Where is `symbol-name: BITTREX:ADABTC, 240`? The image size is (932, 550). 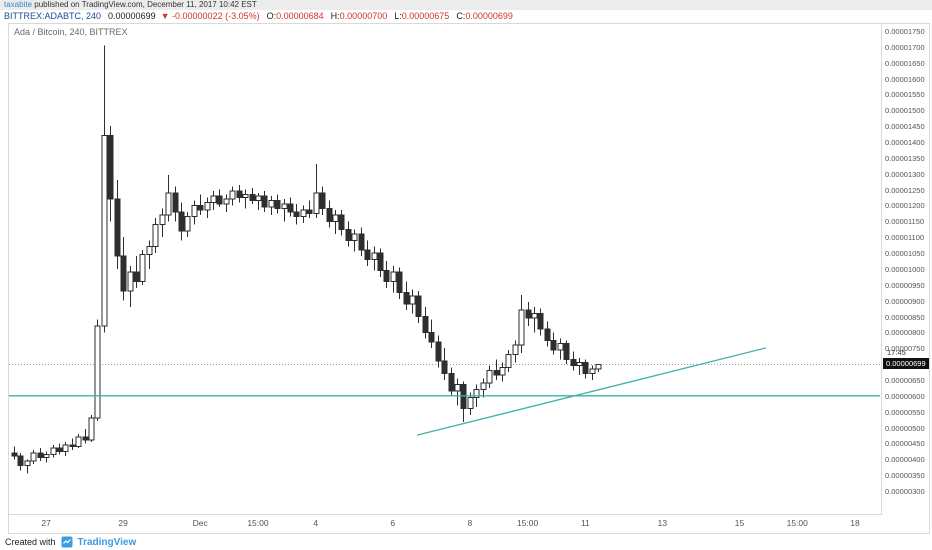 symbol-name: BITTREX:ADABTC, 240 is located at coordinates (53, 16).